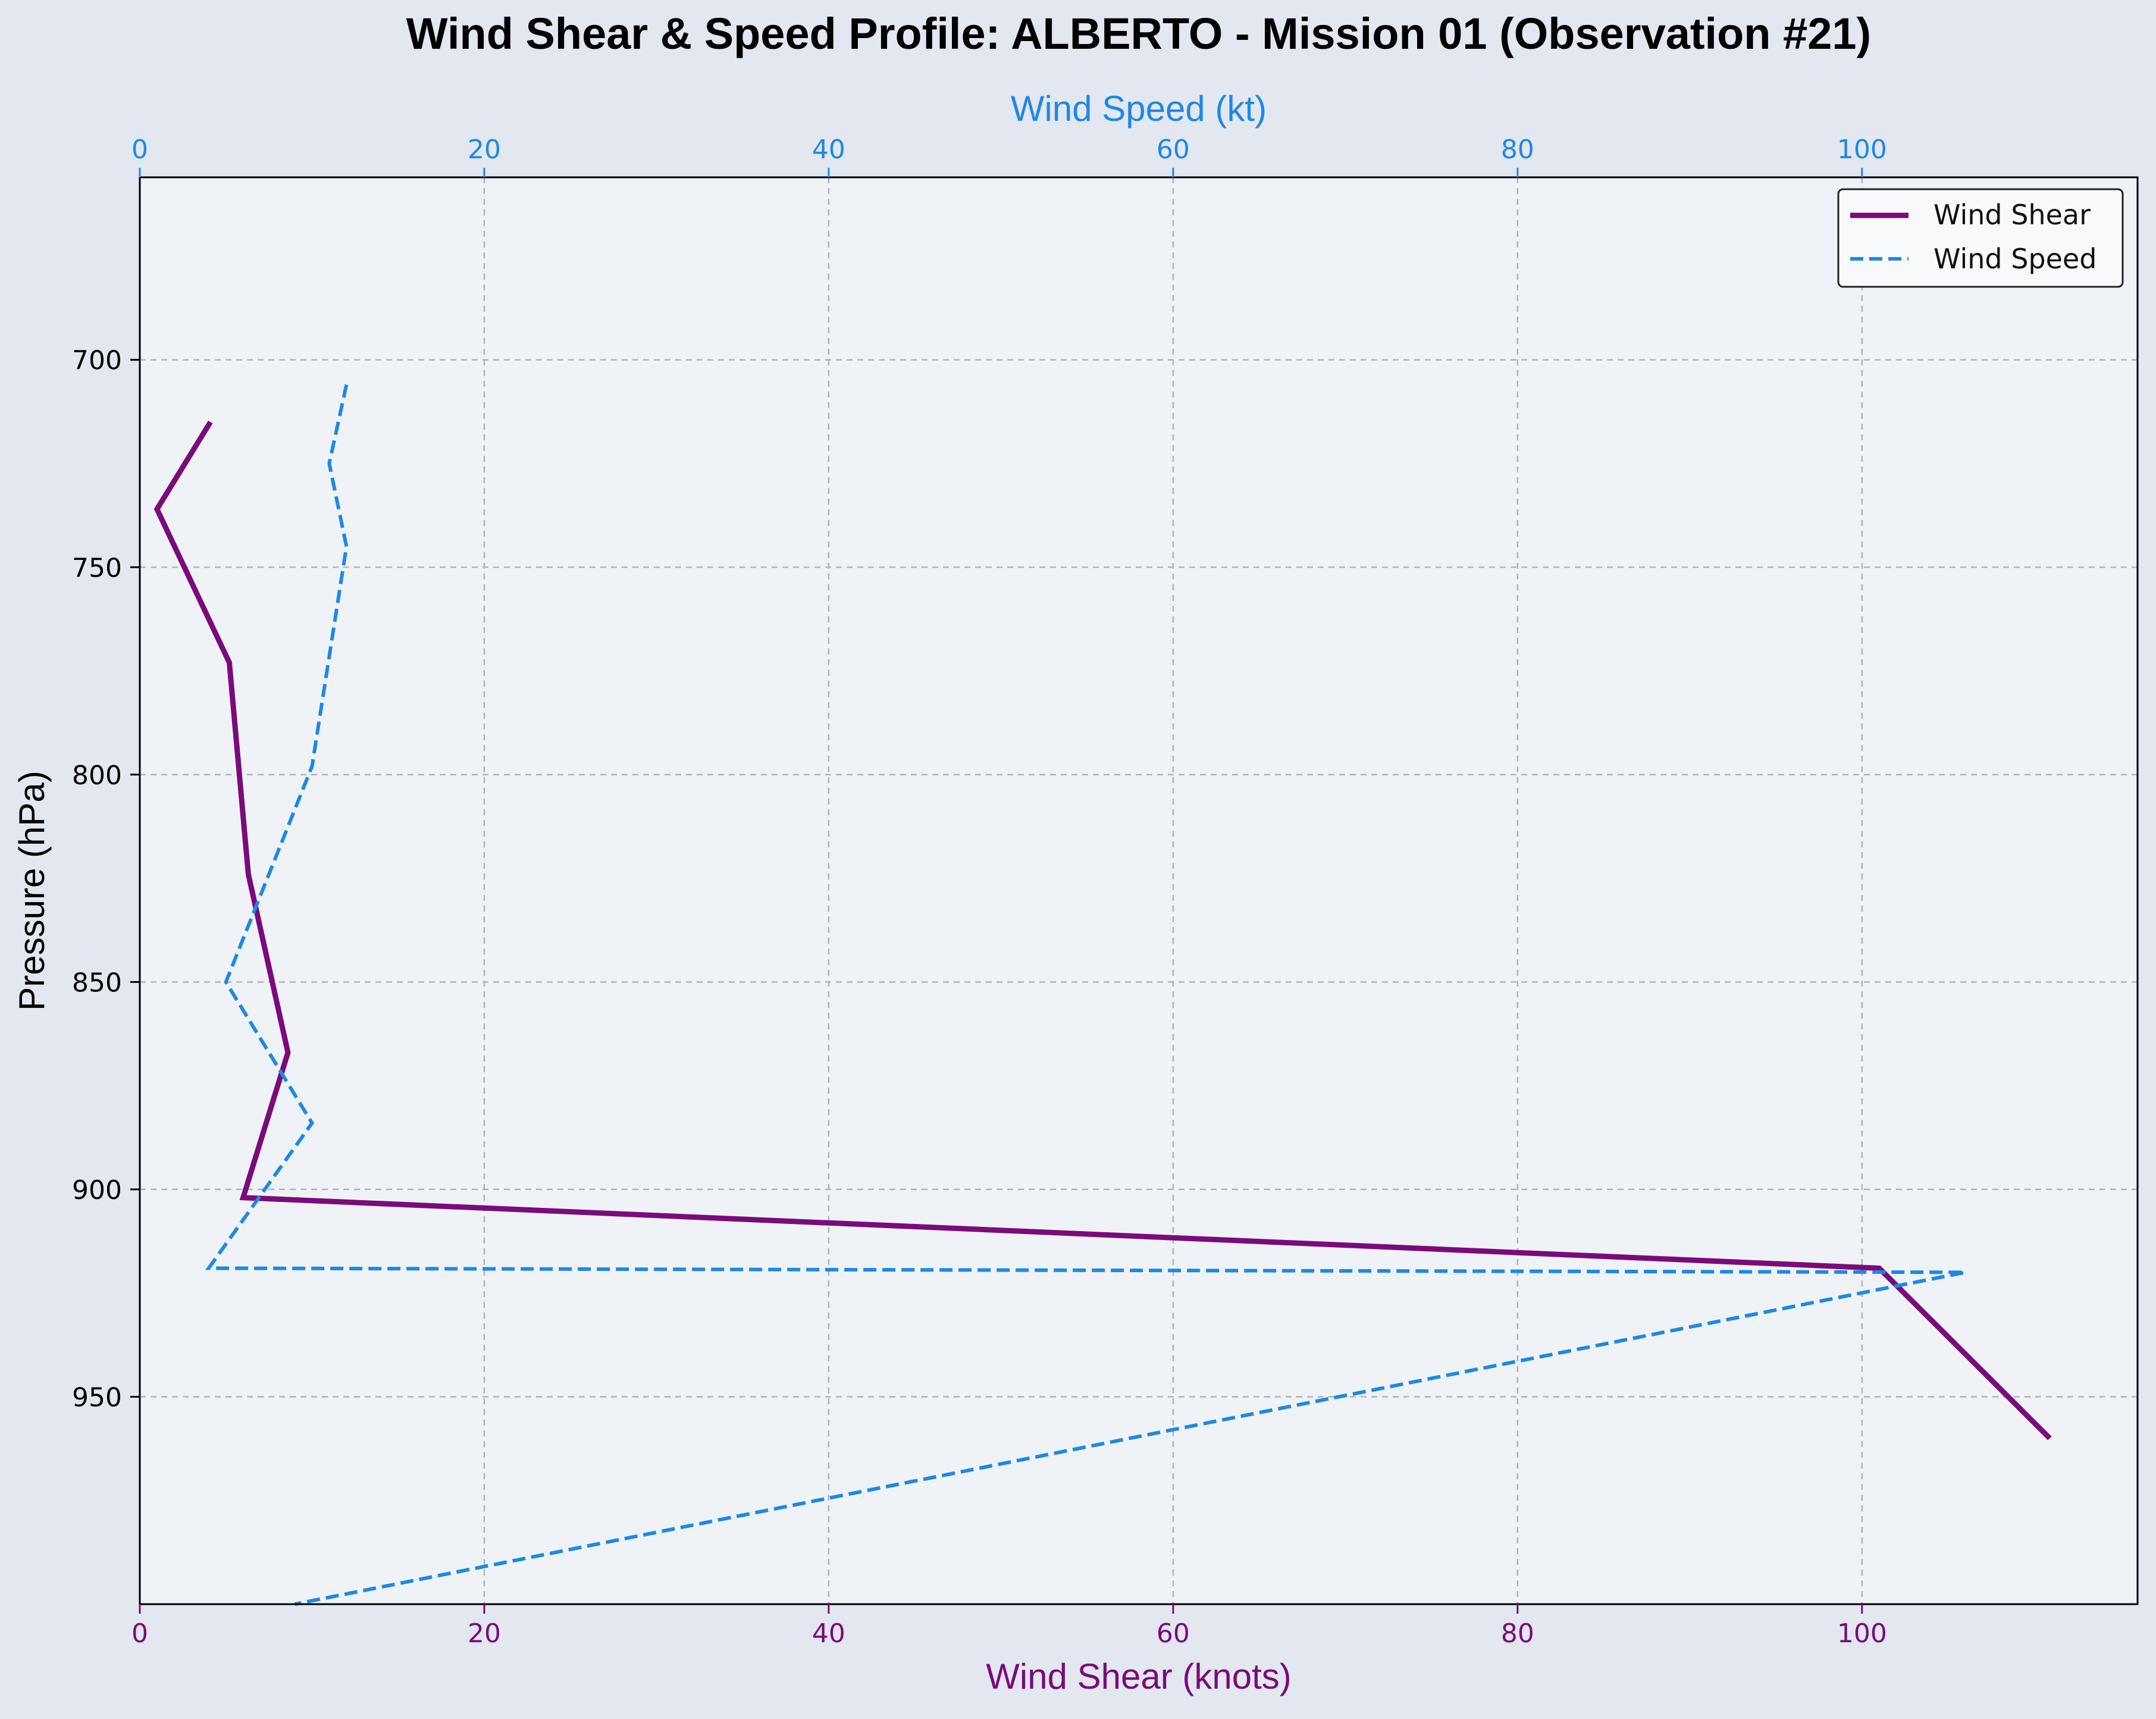 The height and width of the screenshot is (1719, 2156). Describe the element at coordinates (97, 982) in the screenshot. I see `left-tick-label: 850` at that location.